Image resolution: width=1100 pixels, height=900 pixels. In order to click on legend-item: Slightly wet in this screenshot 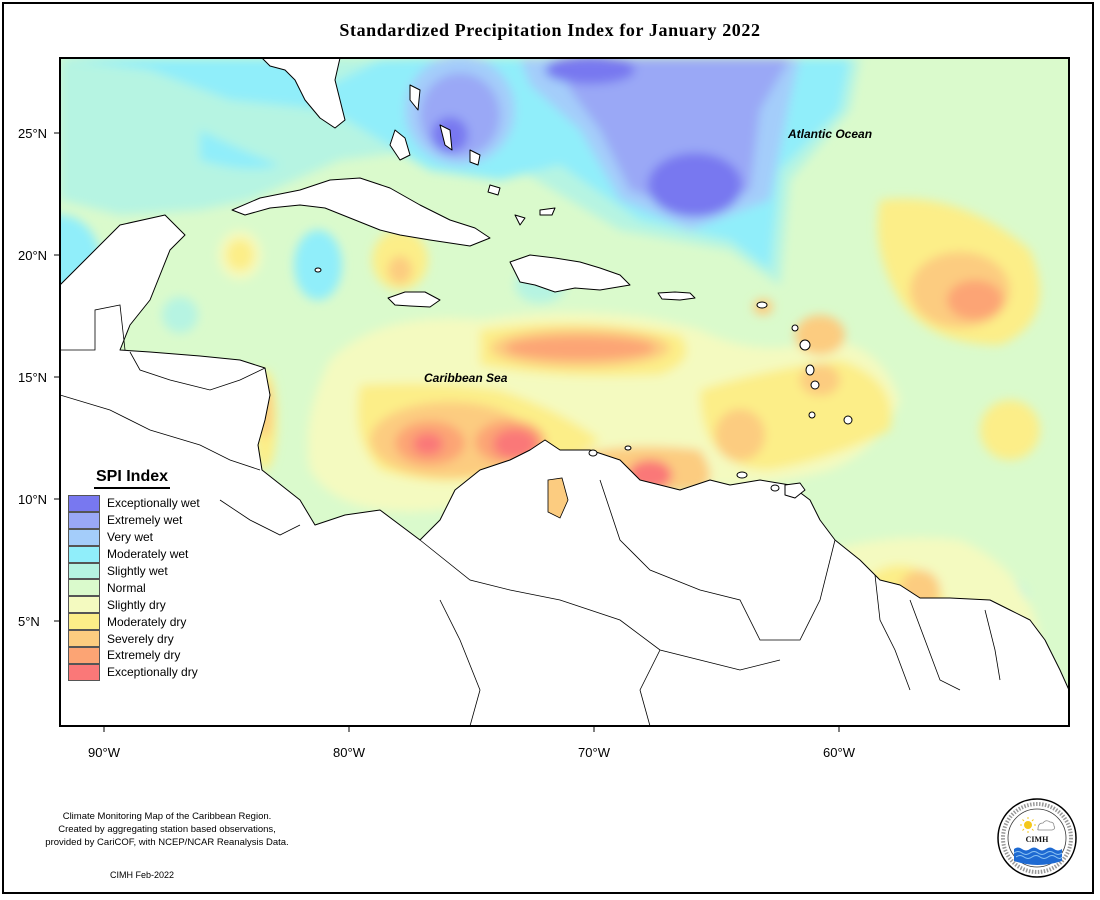, I will do `click(134, 571)`.